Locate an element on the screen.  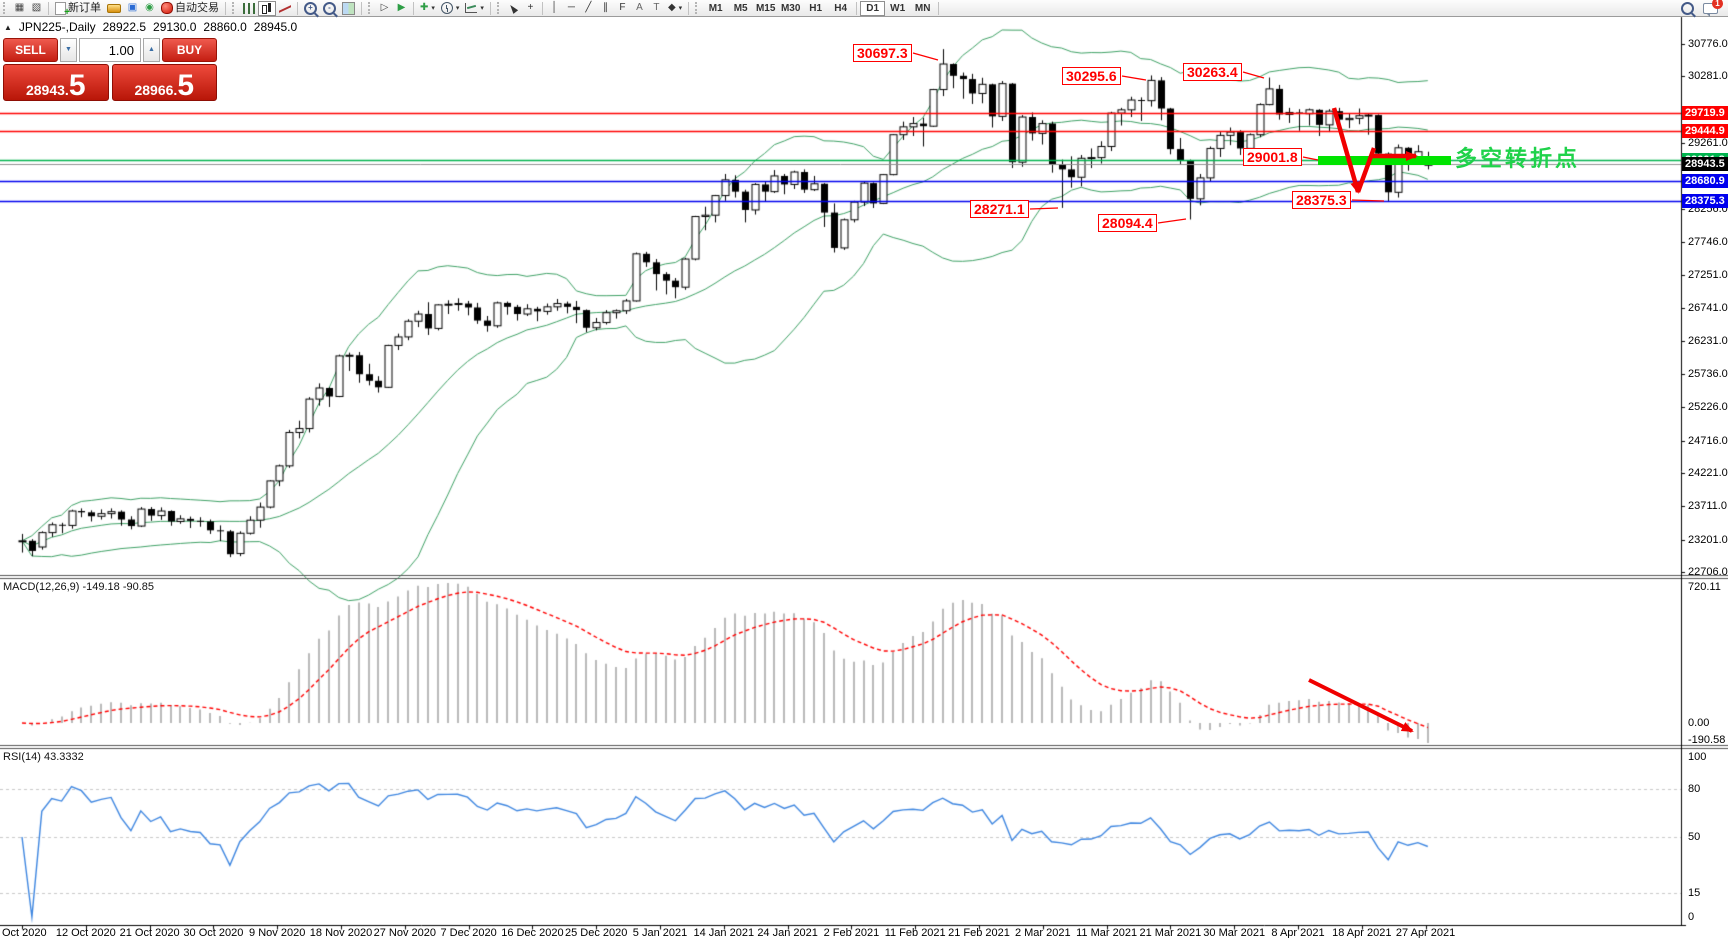
y-axis-tick-label: 24221.0 is located at coordinates (1708, 472).